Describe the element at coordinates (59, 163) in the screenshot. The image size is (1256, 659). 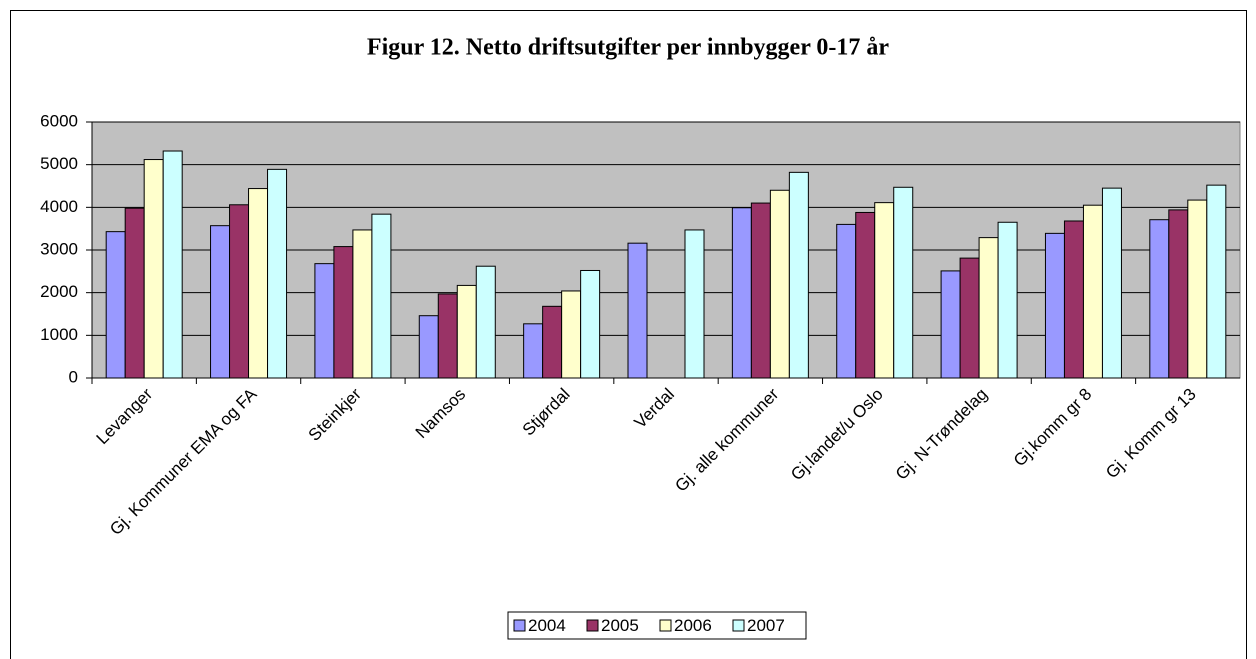
I see `y-tick-label: 5000` at that location.